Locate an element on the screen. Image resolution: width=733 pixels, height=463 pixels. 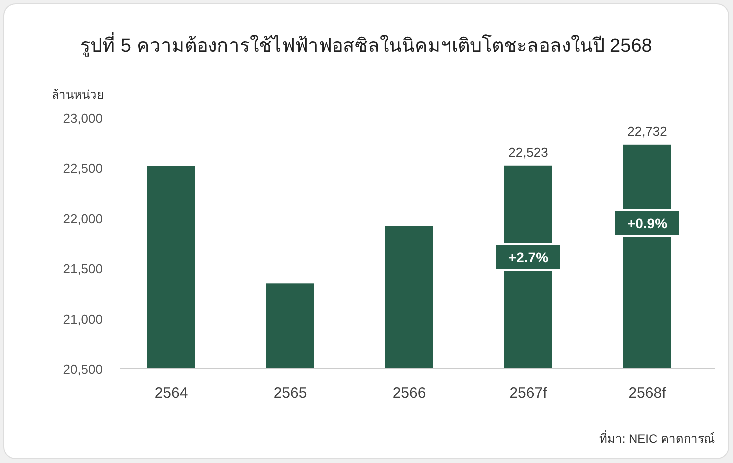
x-tick-label: 2566 is located at coordinates (409, 393).